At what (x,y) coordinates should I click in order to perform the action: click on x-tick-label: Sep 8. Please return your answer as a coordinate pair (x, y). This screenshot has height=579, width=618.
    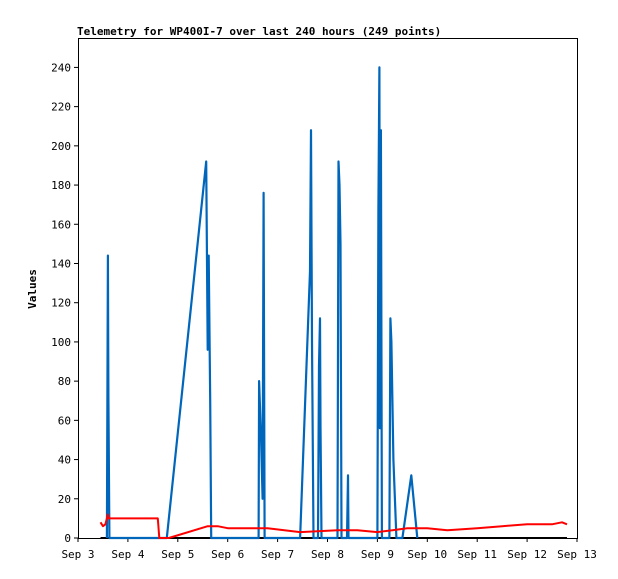
    Looking at the image, I should click on (327, 554).